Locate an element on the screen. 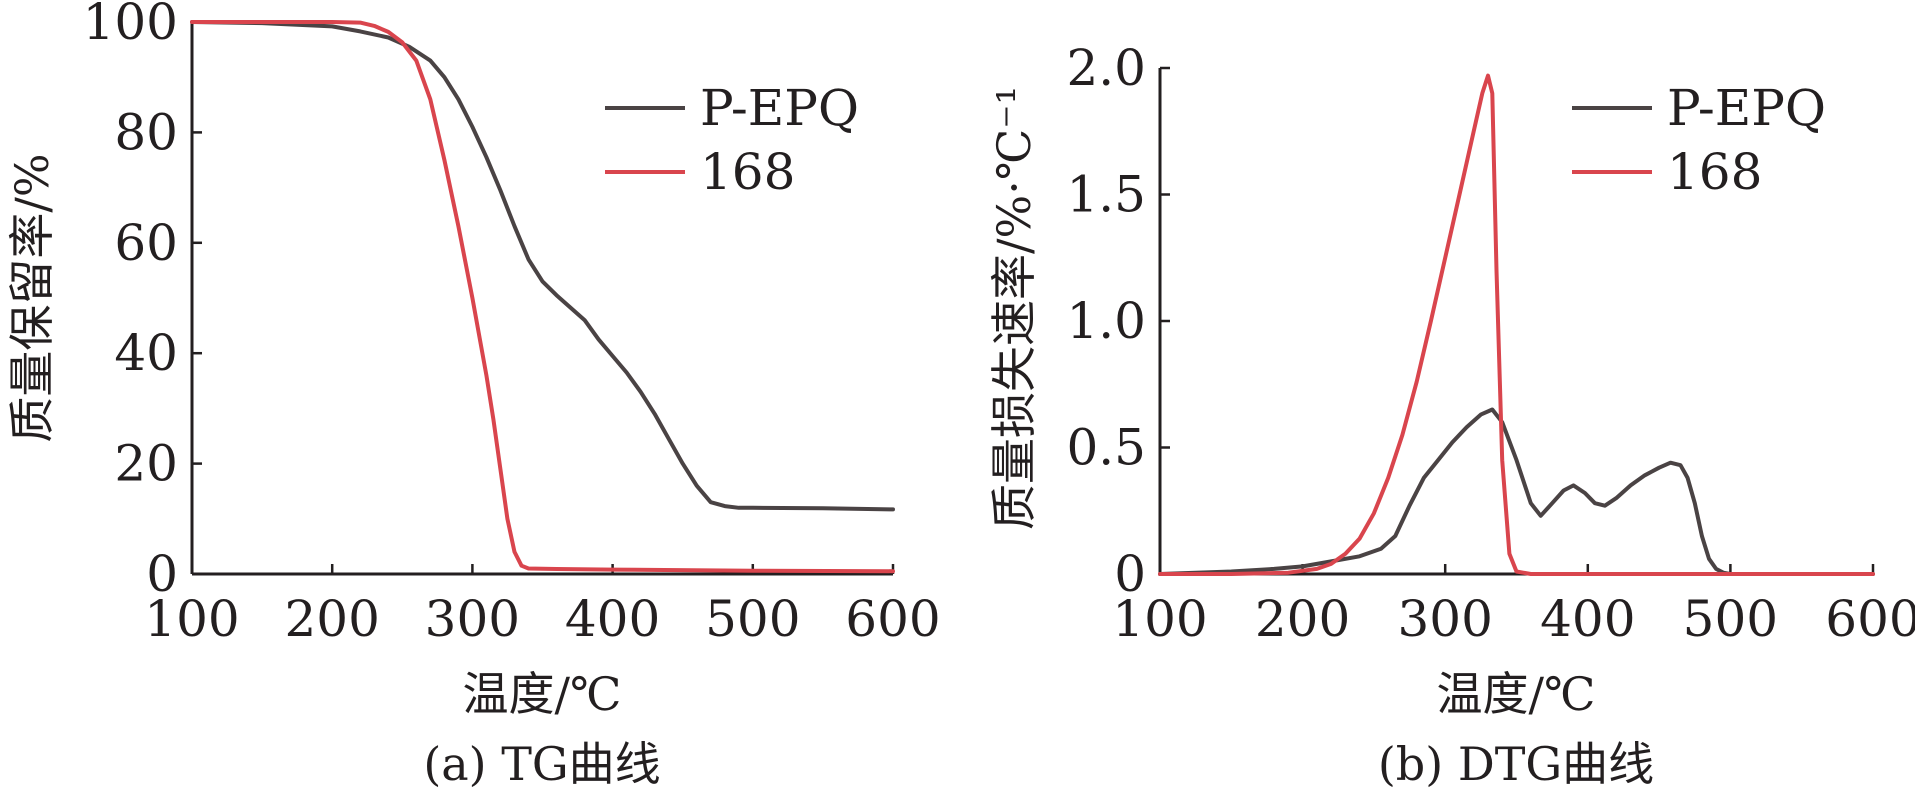 The height and width of the screenshot is (798, 1915). tg-caption: (a) TG曲线 is located at coordinates (541, 764).